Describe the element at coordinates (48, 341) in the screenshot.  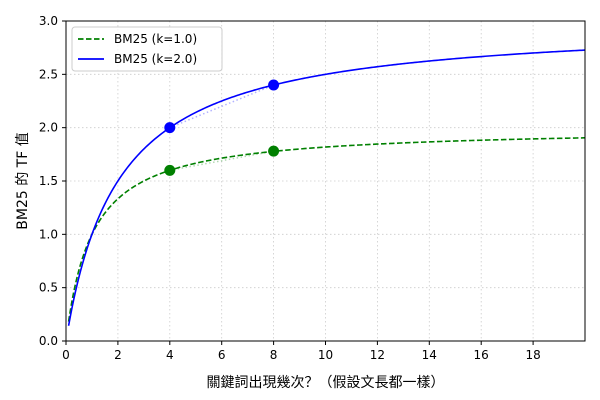
I see `y-tick-label: 0.0` at that location.